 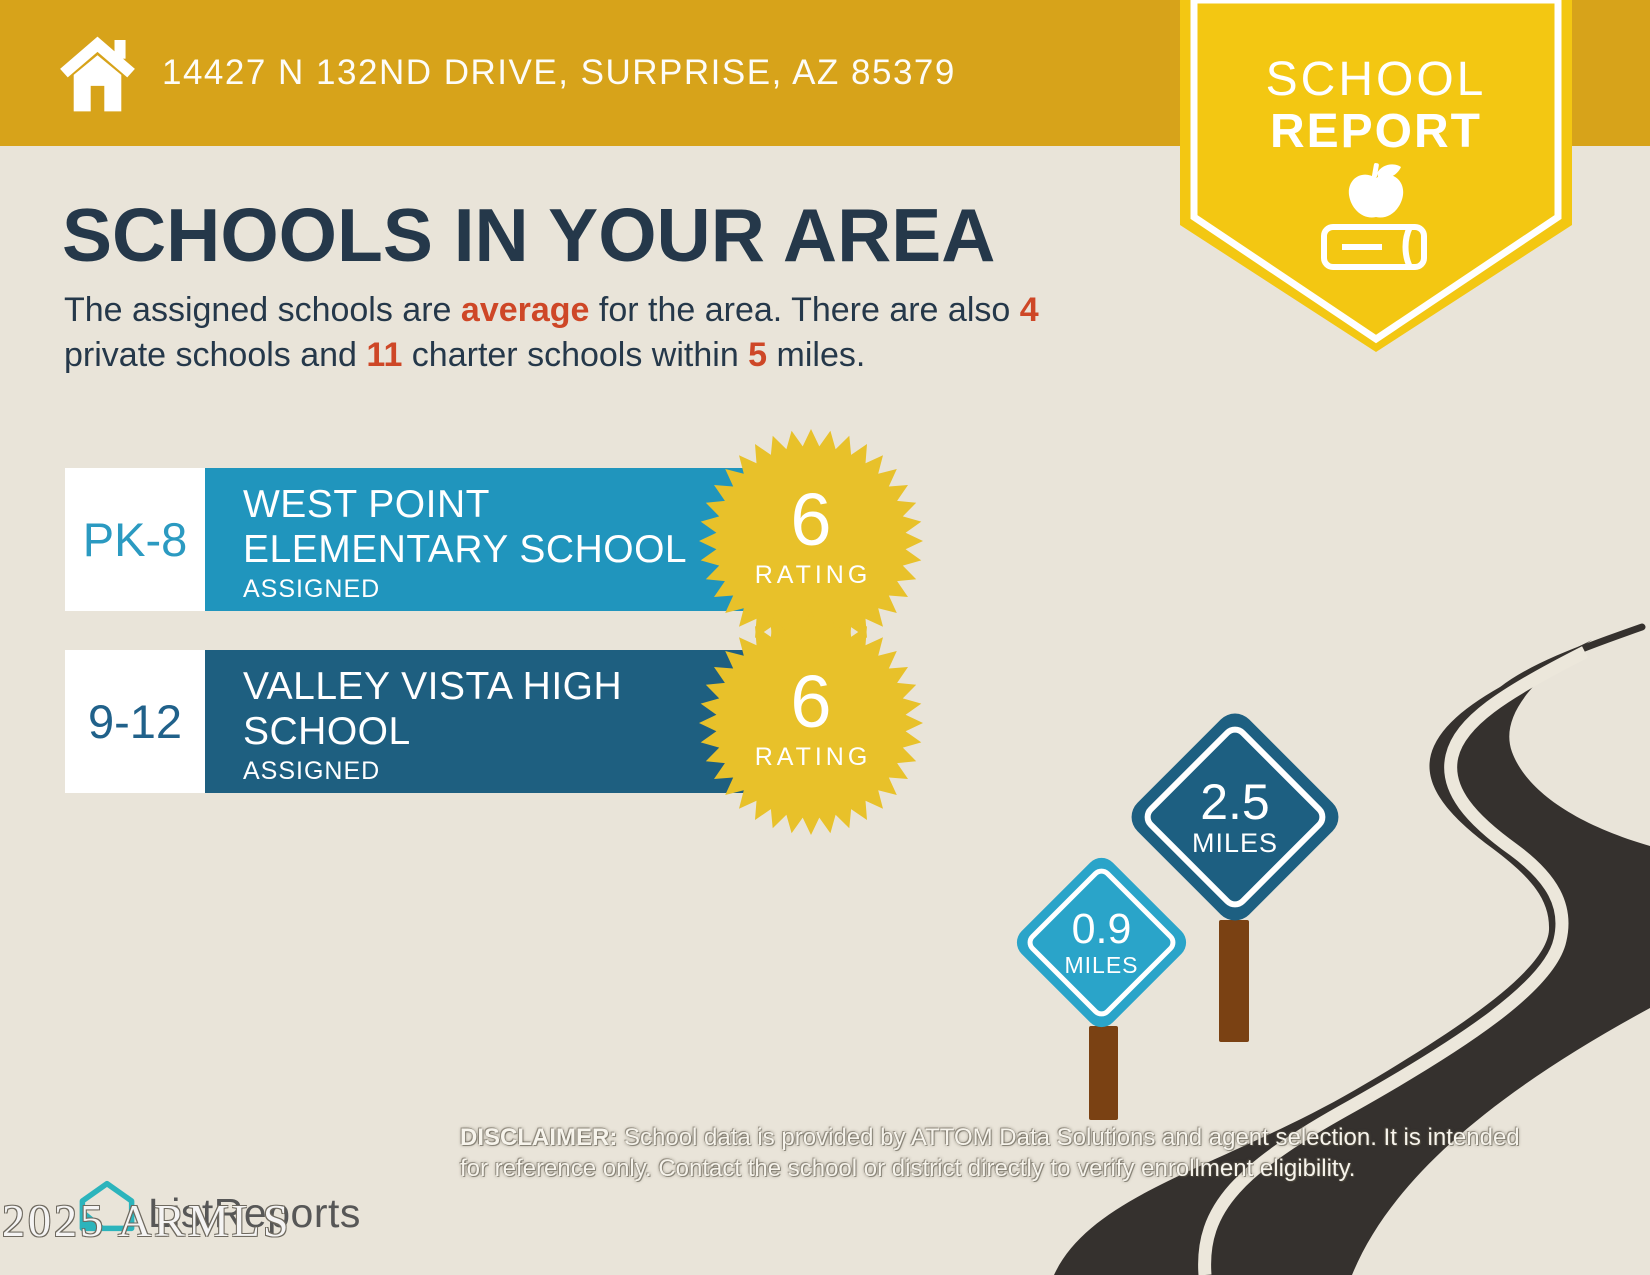 I want to click on distance-sign-0-9-miles: 0.9 MILES, so click(x=1101, y=942).